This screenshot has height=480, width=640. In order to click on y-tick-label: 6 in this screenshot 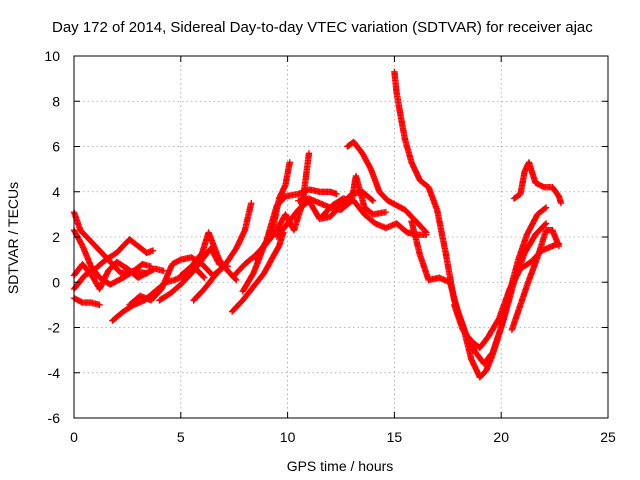, I will do `click(56, 147)`.